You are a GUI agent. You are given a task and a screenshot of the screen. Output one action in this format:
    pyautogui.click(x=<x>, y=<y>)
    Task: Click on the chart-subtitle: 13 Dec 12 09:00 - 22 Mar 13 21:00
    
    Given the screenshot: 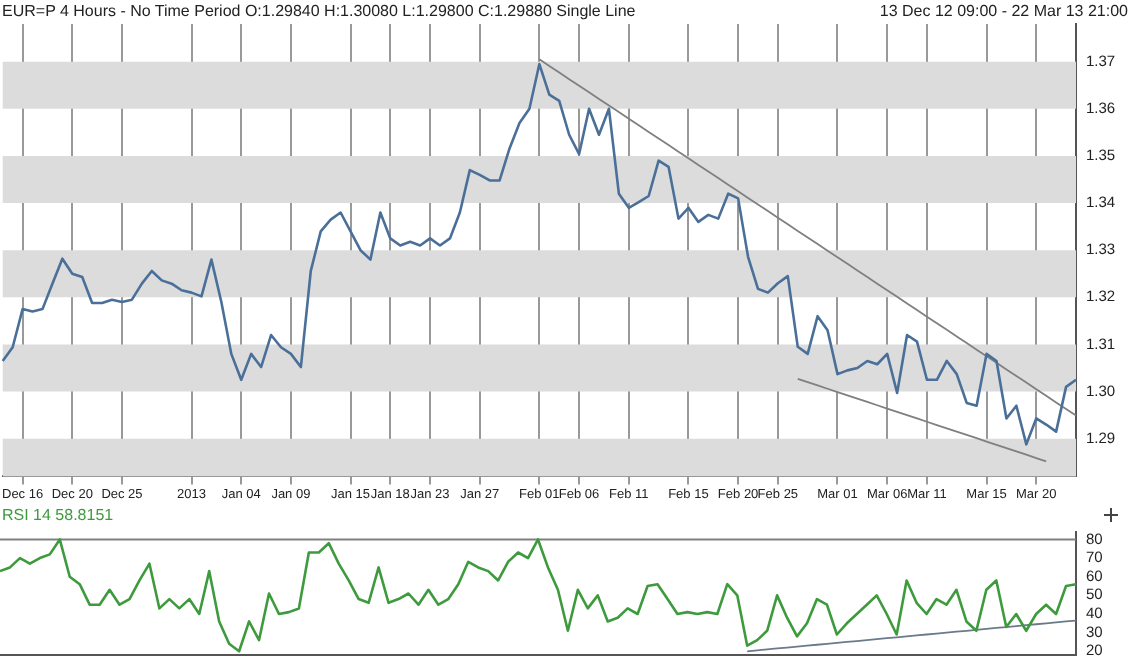 What is the action you would take?
    pyautogui.click(x=1003, y=11)
    